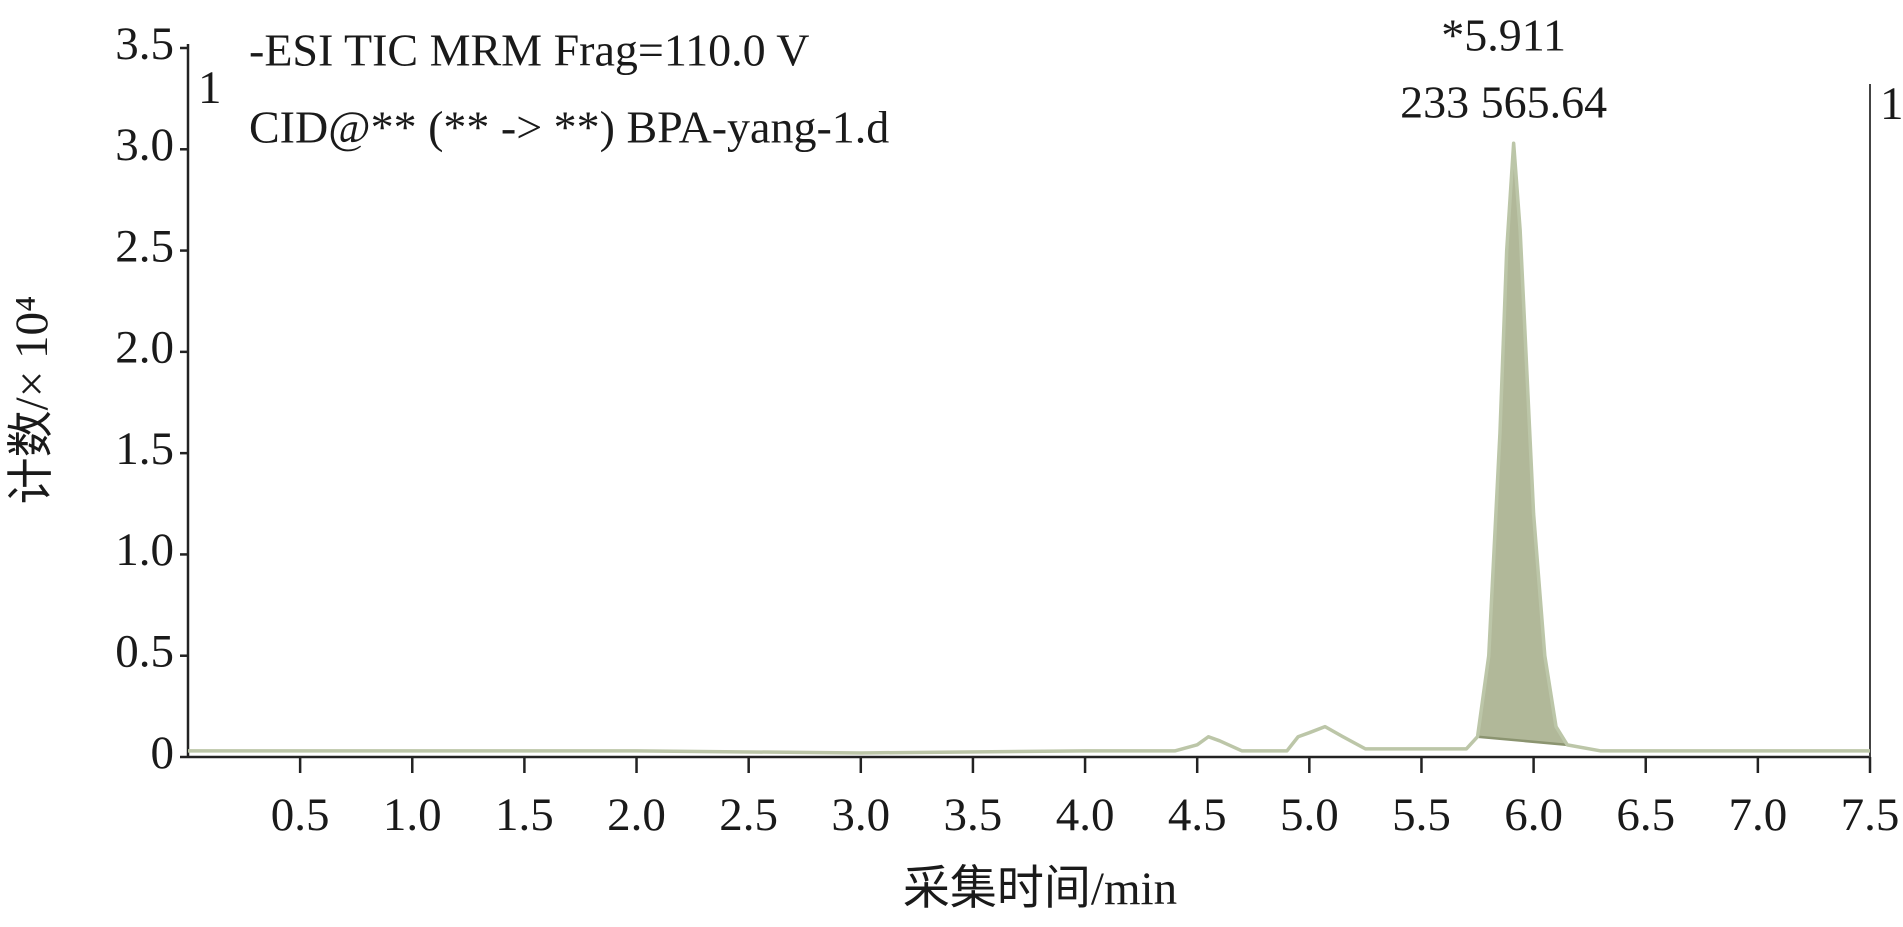 The width and height of the screenshot is (1903, 927). Describe the element at coordinates (144, 145) in the screenshot. I see `y-tick-label: 3.0` at that location.